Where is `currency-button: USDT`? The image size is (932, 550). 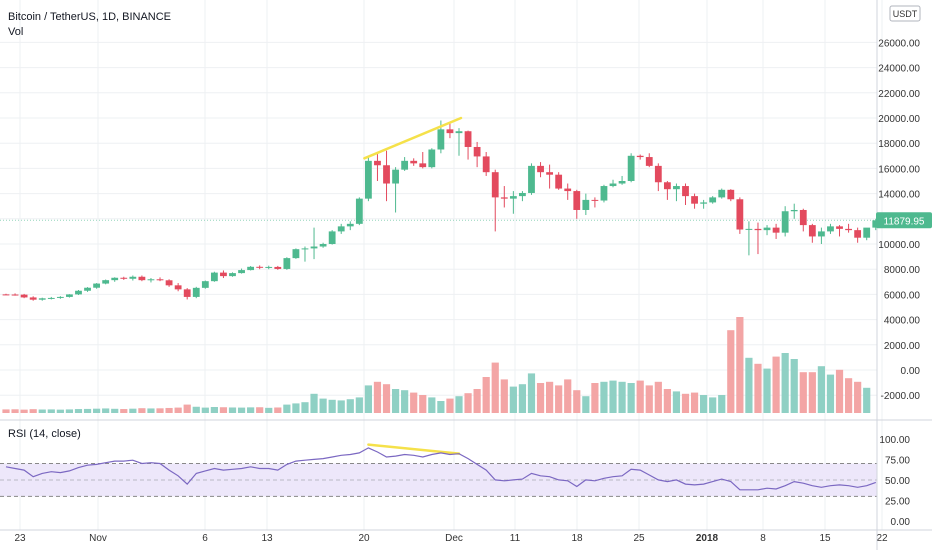 currency-button: USDT is located at coordinates (905, 13).